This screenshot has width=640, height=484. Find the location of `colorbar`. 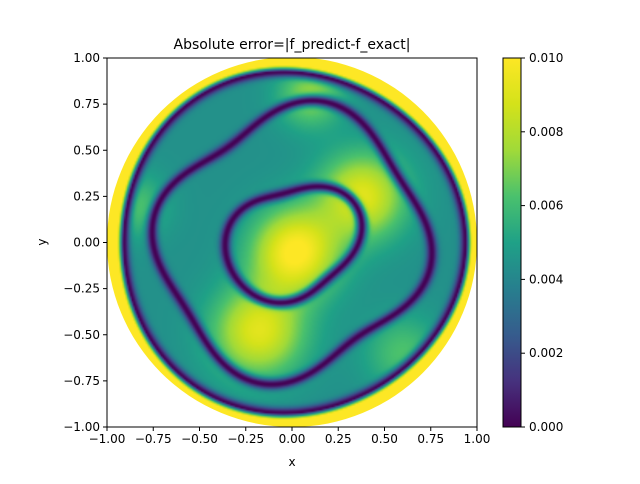

colorbar is located at coordinates (512, 242).